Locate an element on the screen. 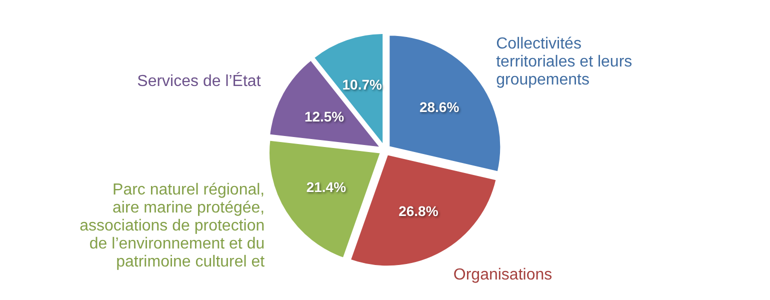 This screenshot has width=770, height=300. data-label: 26.8% is located at coordinates (418, 210).